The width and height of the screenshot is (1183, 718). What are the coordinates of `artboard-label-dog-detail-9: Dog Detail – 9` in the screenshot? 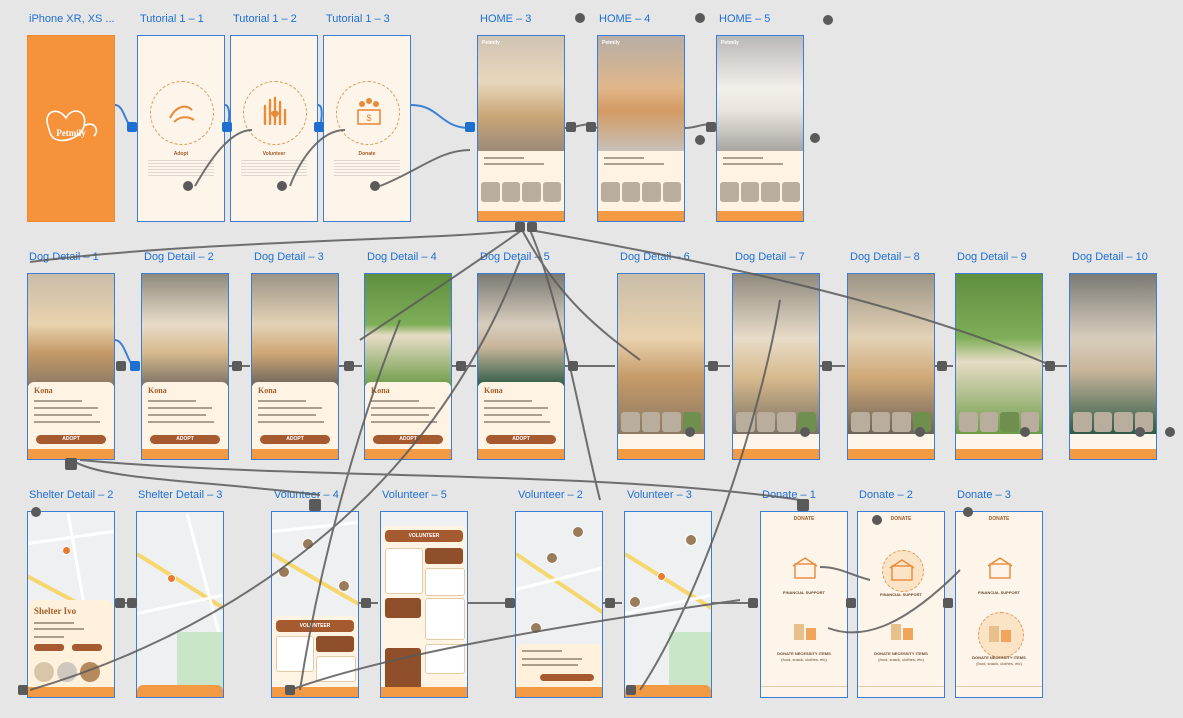 It's located at (992, 257).